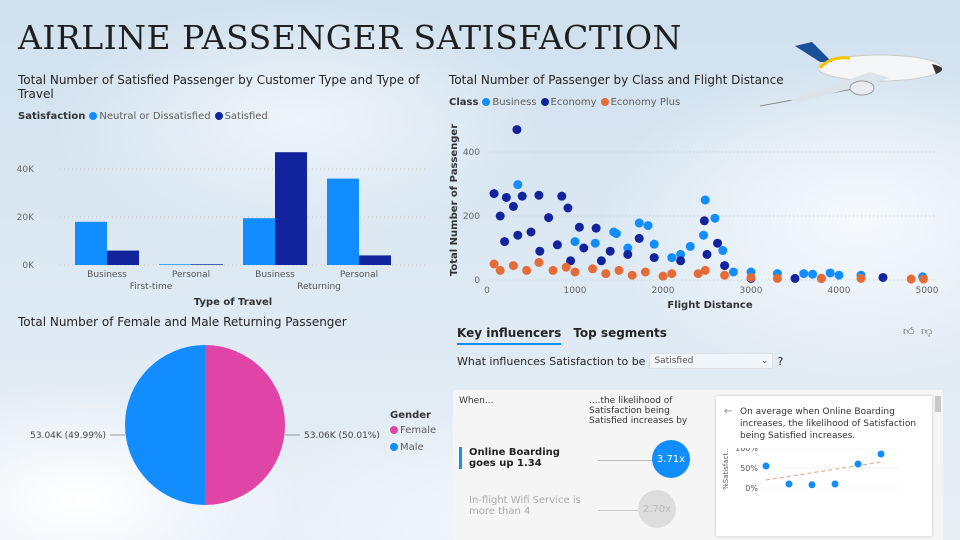 The image size is (960, 540). I want to click on tab-key-influencers: Key influencers, so click(509, 335).